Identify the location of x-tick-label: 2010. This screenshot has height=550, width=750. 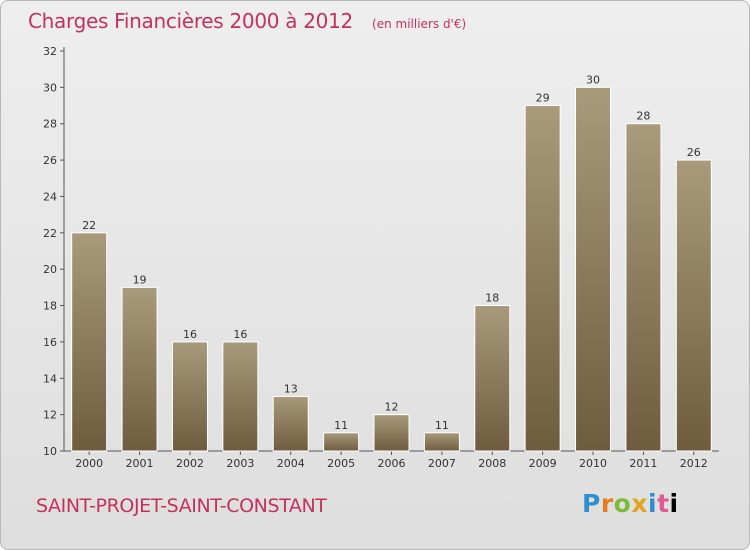
(593, 463).